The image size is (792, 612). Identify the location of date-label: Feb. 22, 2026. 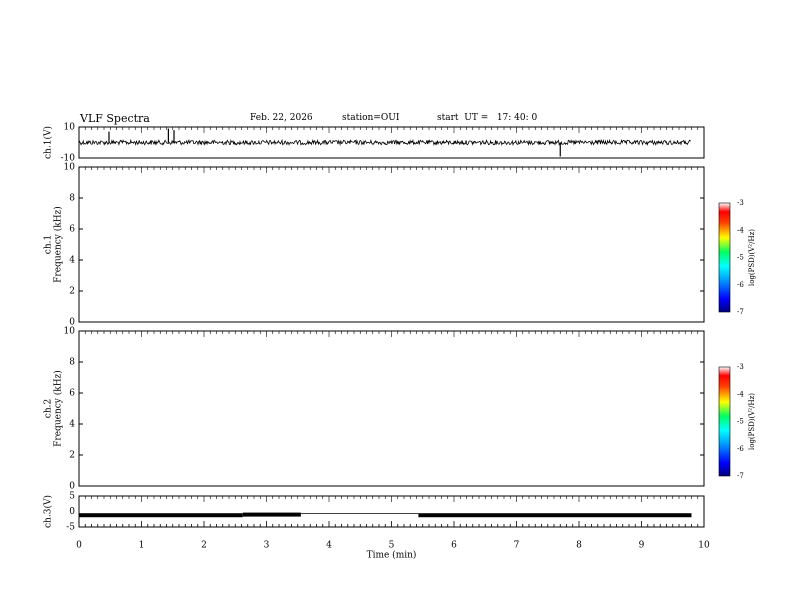
(281, 118).